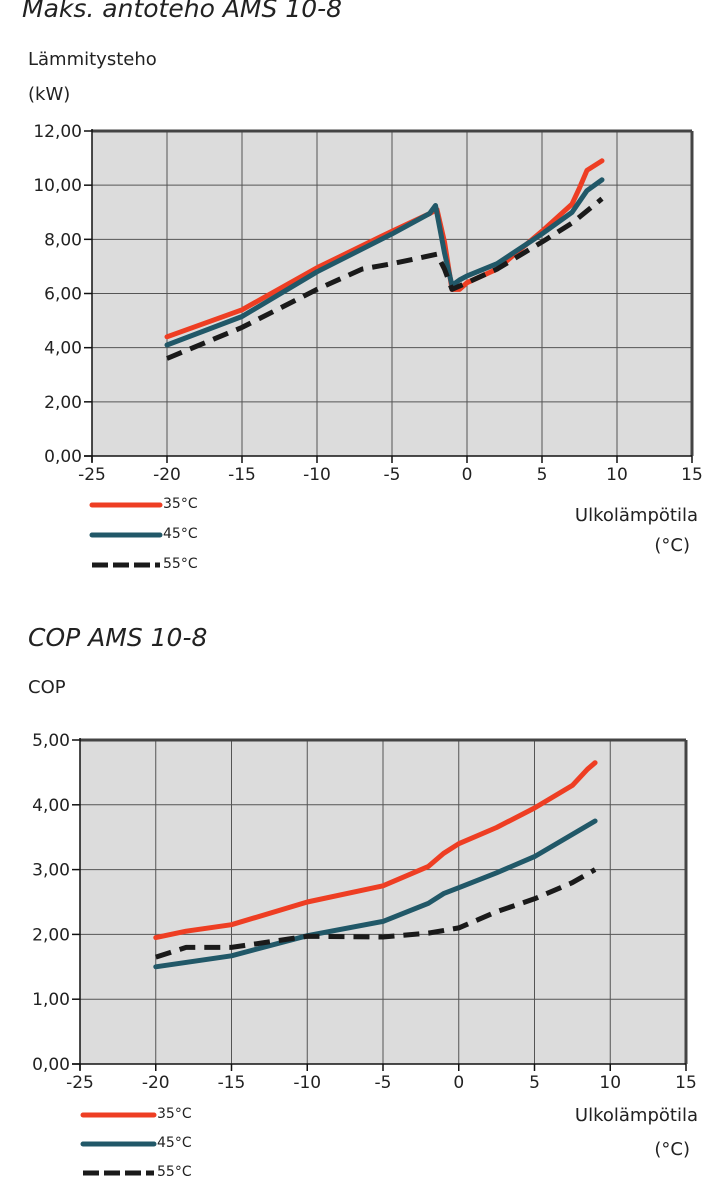 This screenshot has width=714, height=1200. Describe the element at coordinates (57, 186) in the screenshot. I see `y-tick-label: 10,00` at that location.